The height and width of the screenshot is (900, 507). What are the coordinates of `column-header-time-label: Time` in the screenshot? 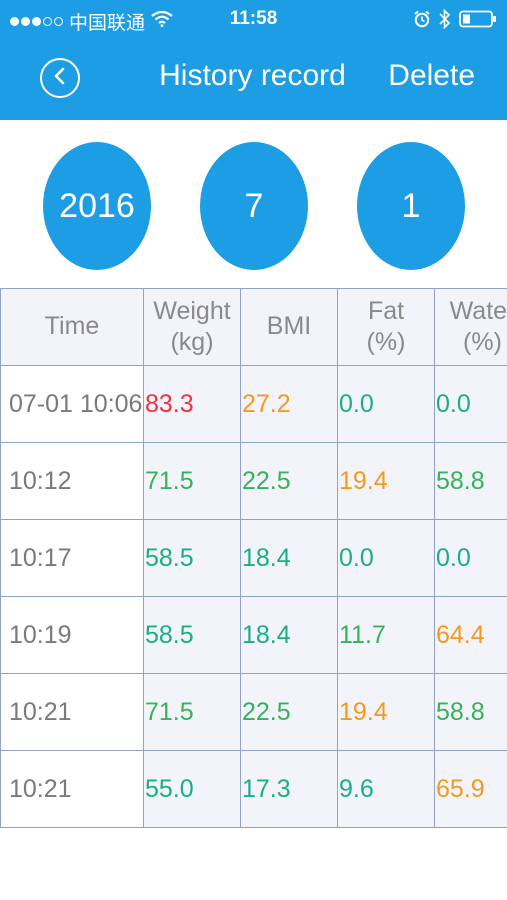 It's located at (72, 326).